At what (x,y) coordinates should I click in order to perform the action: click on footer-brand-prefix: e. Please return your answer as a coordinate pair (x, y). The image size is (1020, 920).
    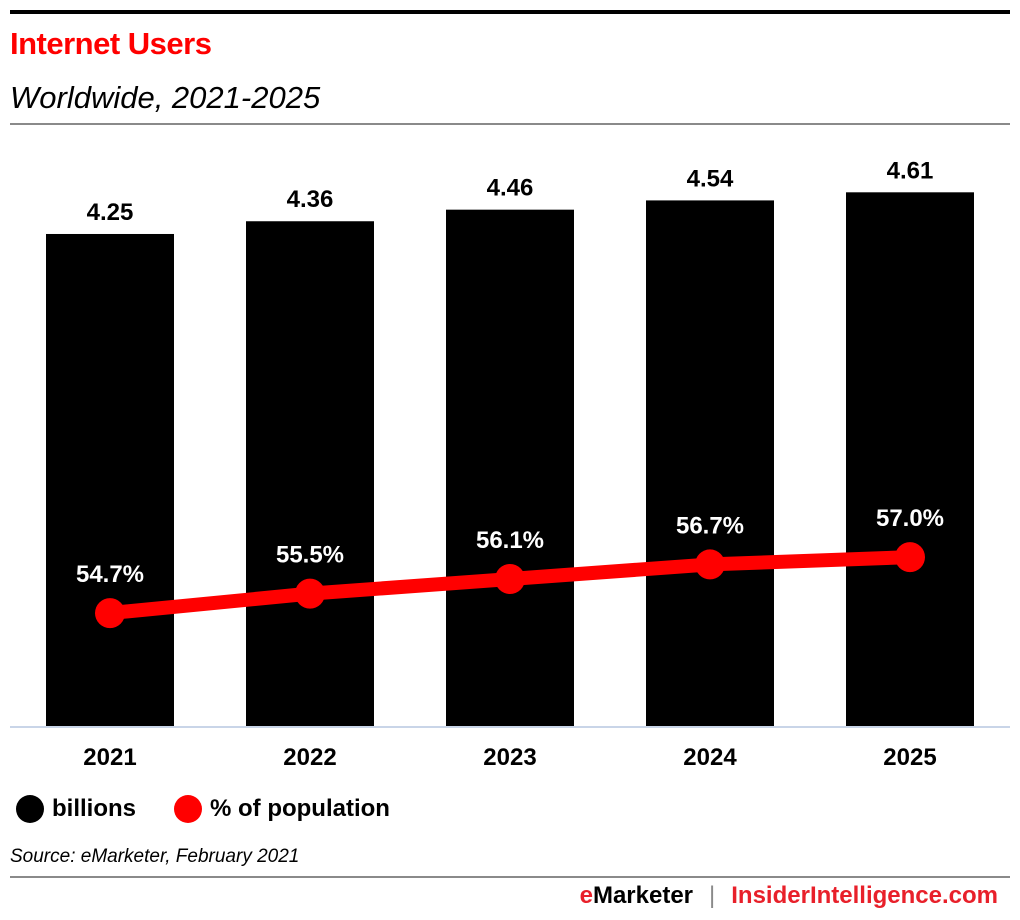
    Looking at the image, I should click on (586, 895).